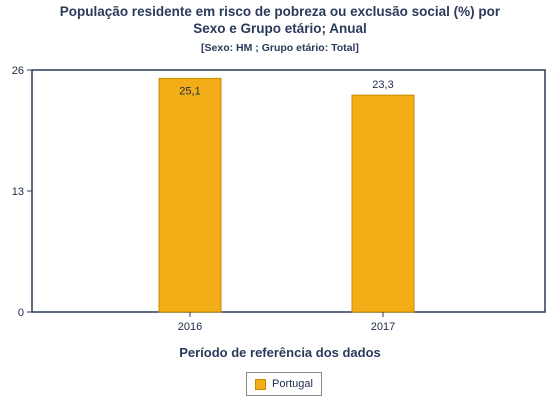 The image size is (560, 400). I want to click on legend-label-portugal: Portugal, so click(292, 384).